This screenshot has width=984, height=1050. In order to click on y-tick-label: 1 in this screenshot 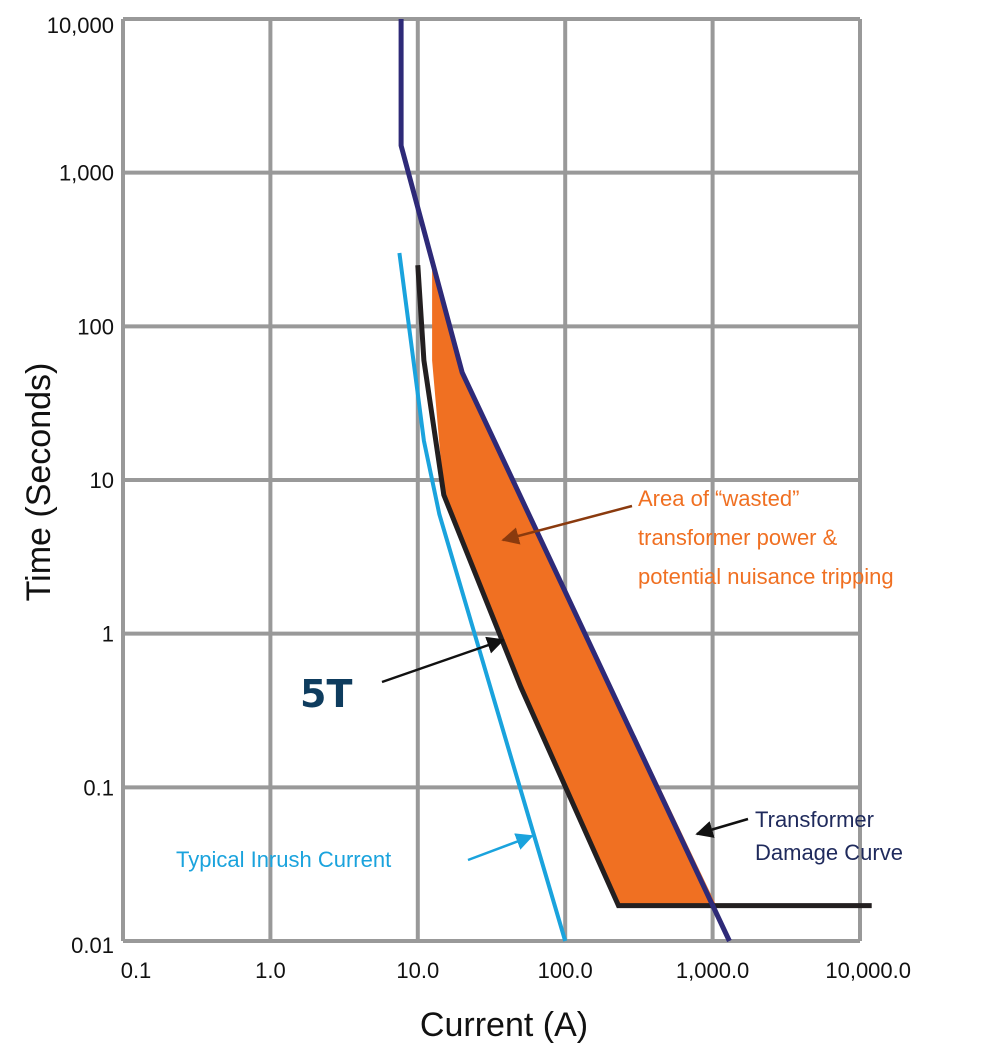, I will do `click(108, 634)`.